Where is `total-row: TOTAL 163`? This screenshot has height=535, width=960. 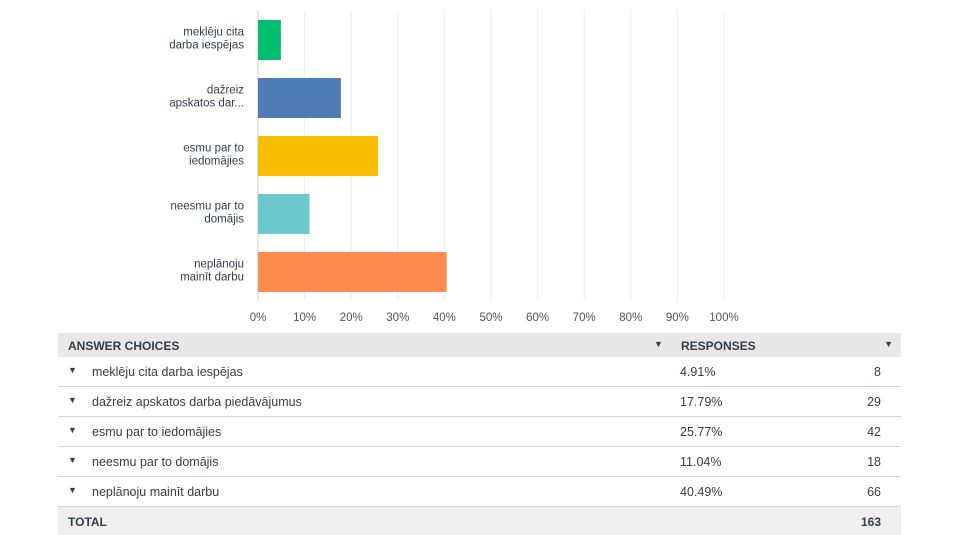 total-row: TOTAL 163 is located at coordinates (479, 521).